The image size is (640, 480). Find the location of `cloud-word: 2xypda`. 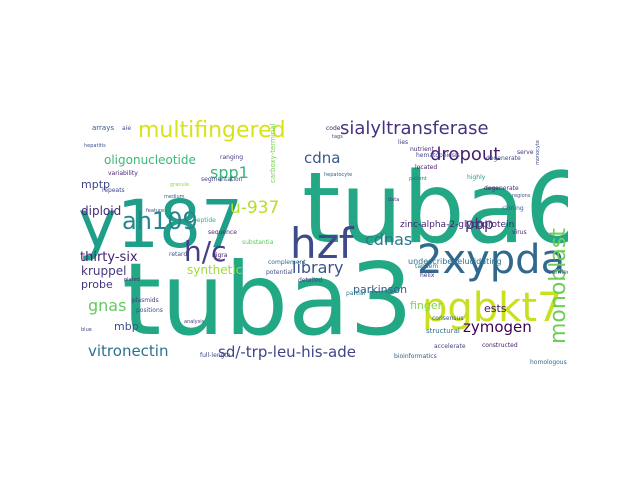

cloud-word: 2xypda is located at coordinates (491, 260).